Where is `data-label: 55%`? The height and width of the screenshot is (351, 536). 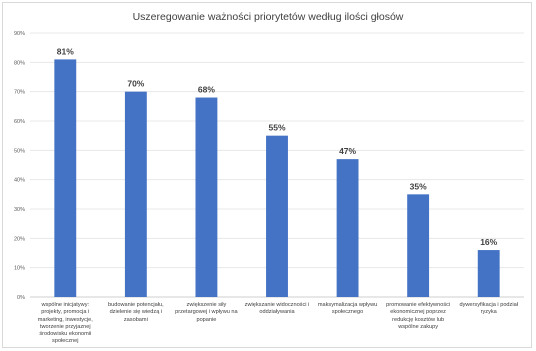
data-label: 55% is located at coordinates (276, 128).